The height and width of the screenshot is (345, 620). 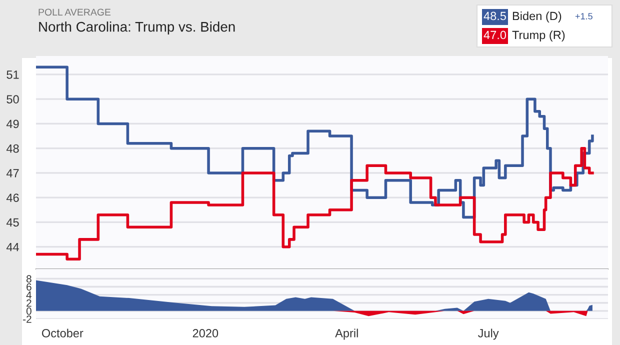 I want to click on chart-title: North Carolina: Trump vs. Biden, so click(x=137, y=28).